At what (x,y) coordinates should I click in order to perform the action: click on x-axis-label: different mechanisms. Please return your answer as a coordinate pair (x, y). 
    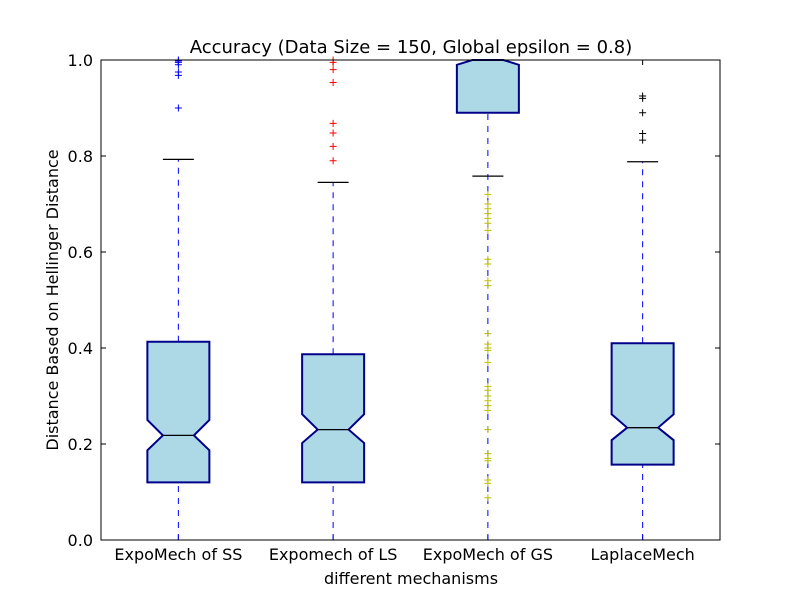
    Looking at the image, I should click on (411, 578).